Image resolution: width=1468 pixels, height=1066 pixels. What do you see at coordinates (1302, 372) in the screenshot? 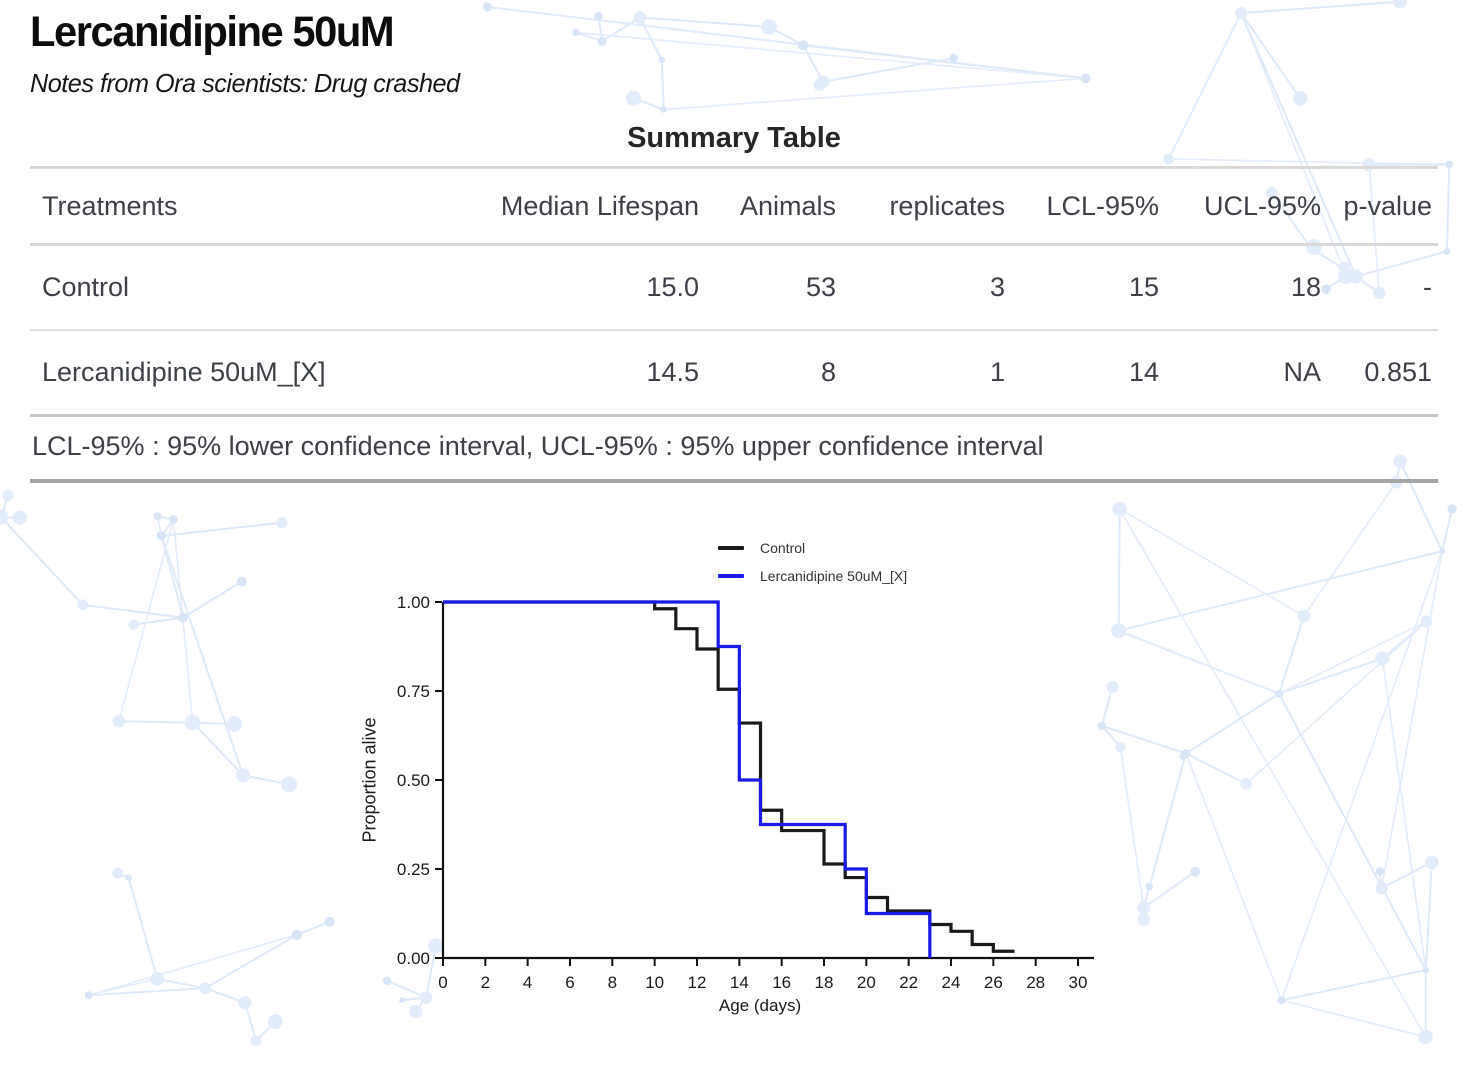
I see `cell-ucl95: NA` at bounding box center [1302, 372].